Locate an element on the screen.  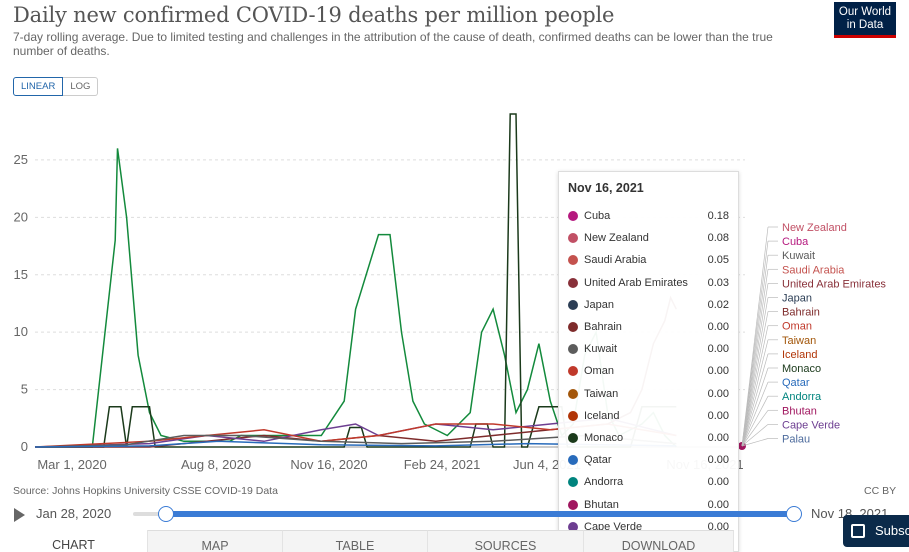
tooltip-row: Iceland 0.00 is located at coordinates (648, 416).